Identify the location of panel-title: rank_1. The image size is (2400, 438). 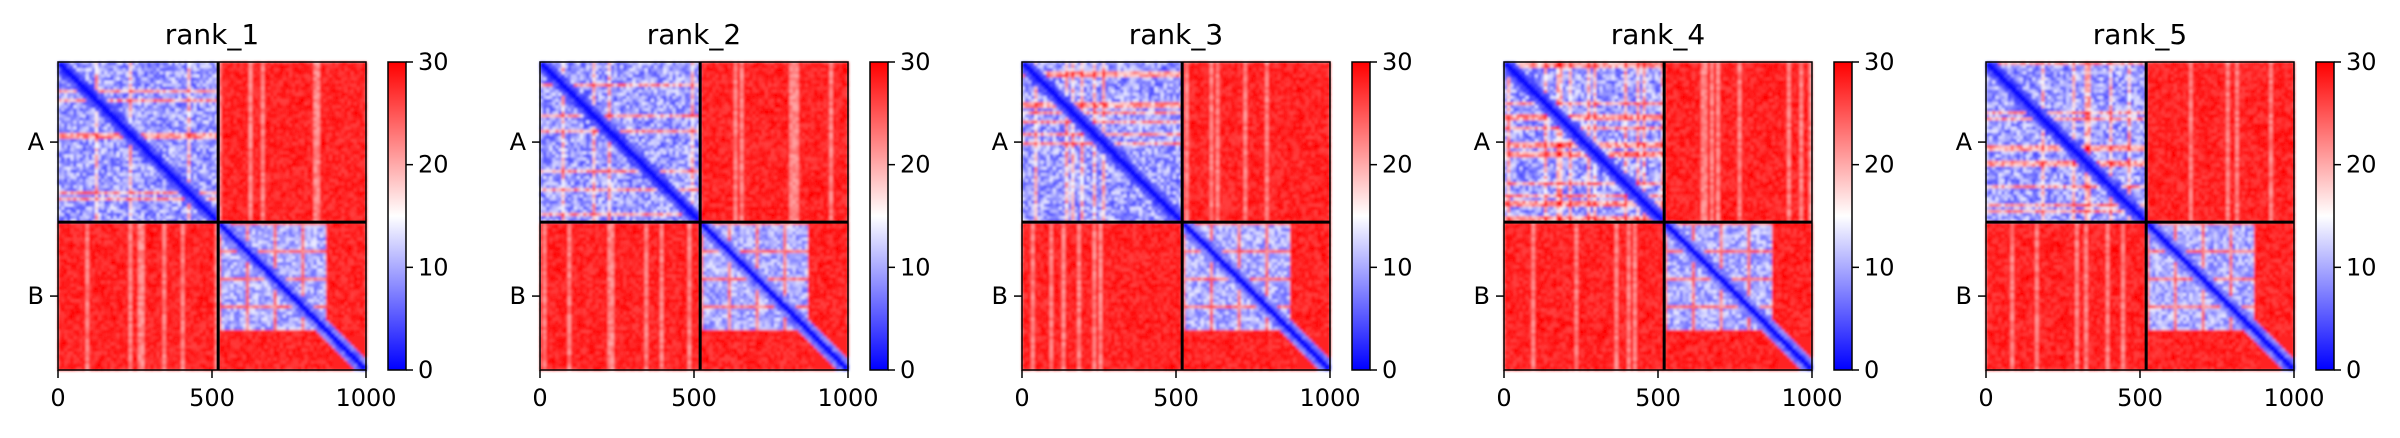
(212, 34).